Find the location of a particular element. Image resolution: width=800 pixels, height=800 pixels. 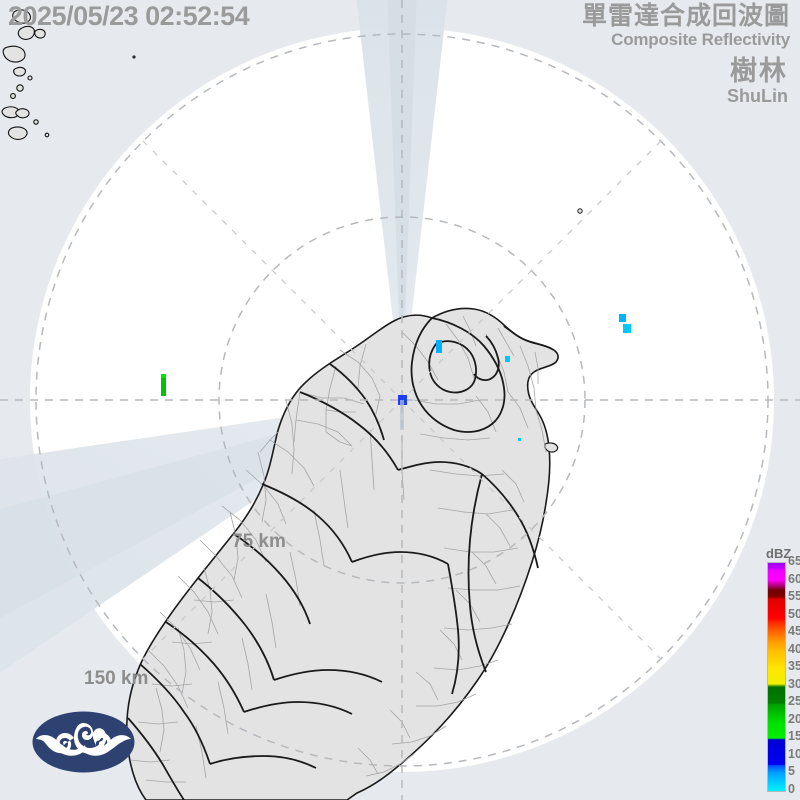

colorbar-gradient is located at coordinates (776, 677).